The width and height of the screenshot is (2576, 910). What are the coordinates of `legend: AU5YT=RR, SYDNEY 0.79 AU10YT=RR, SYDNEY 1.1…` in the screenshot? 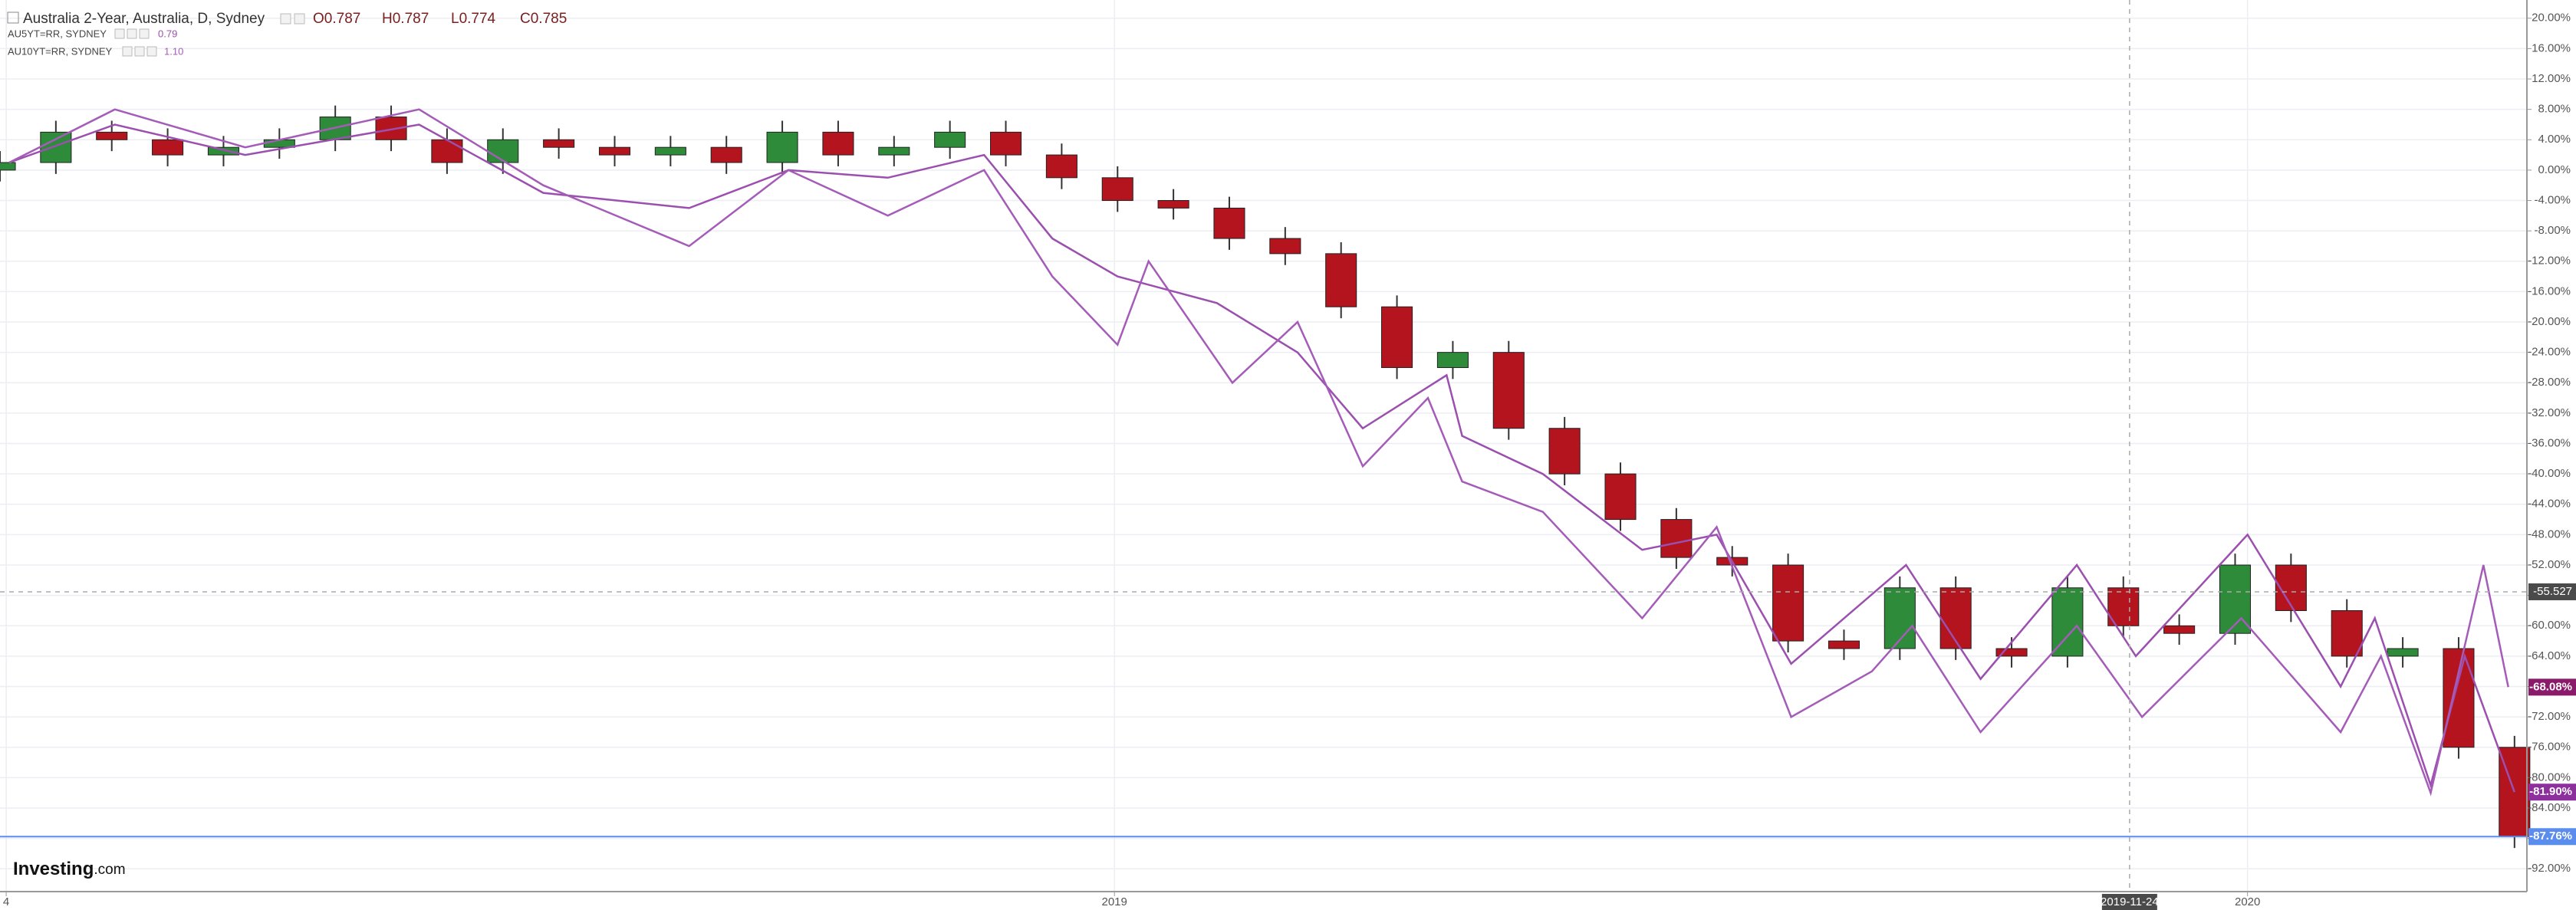 It's located at (95, 43).